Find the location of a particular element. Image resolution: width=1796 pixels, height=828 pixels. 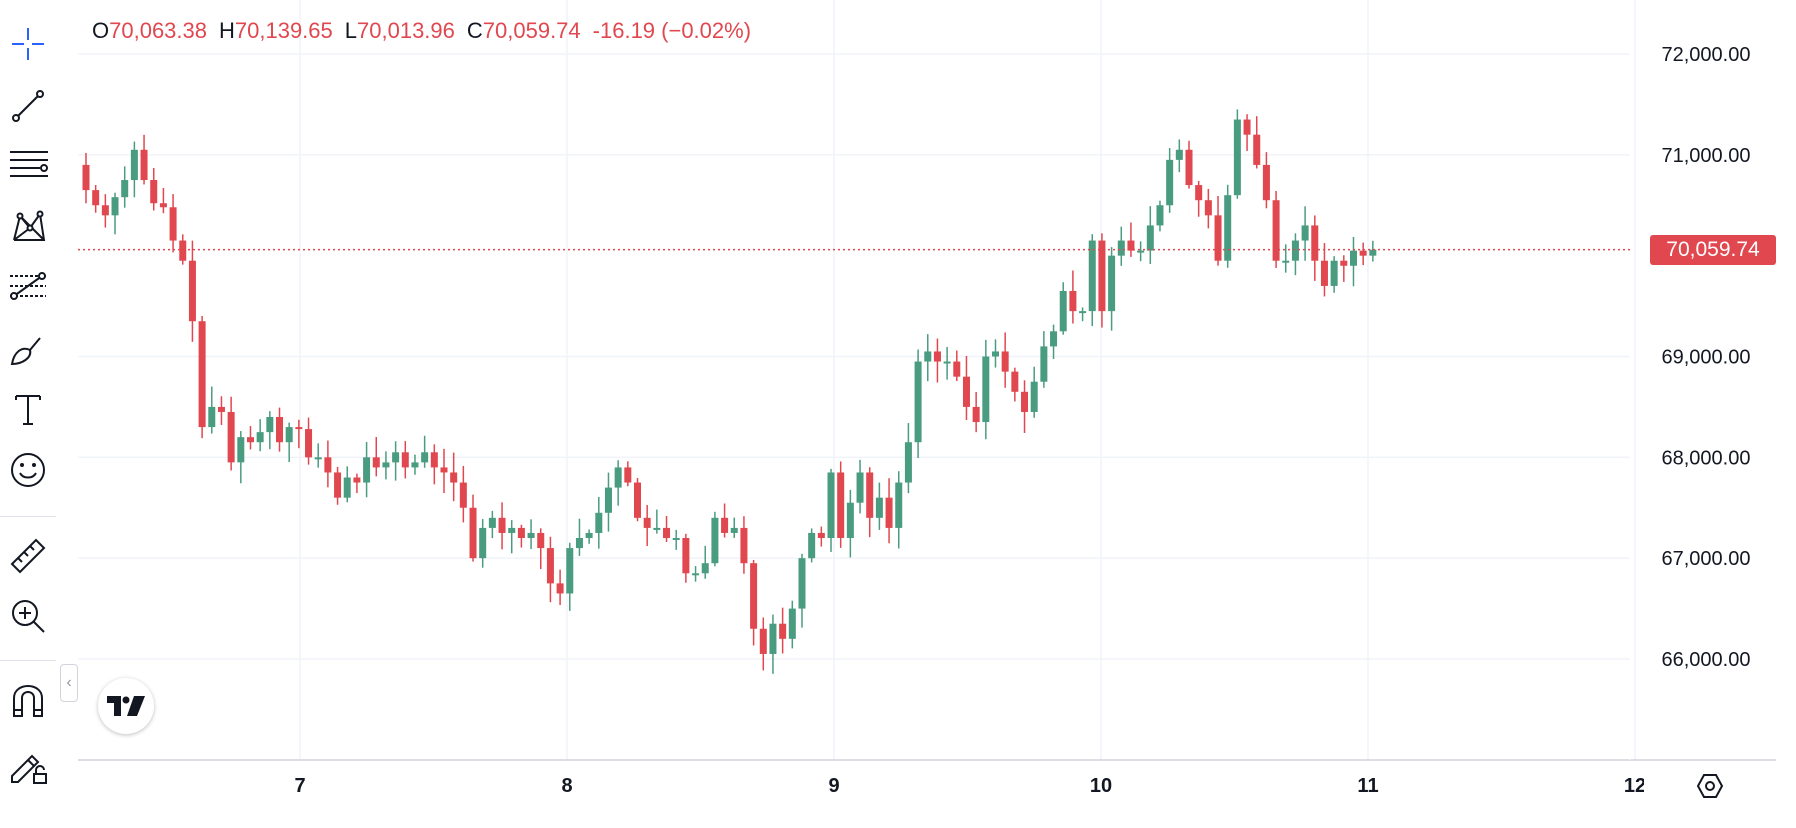

toolbar-separator is located at coordinates (28, 516).